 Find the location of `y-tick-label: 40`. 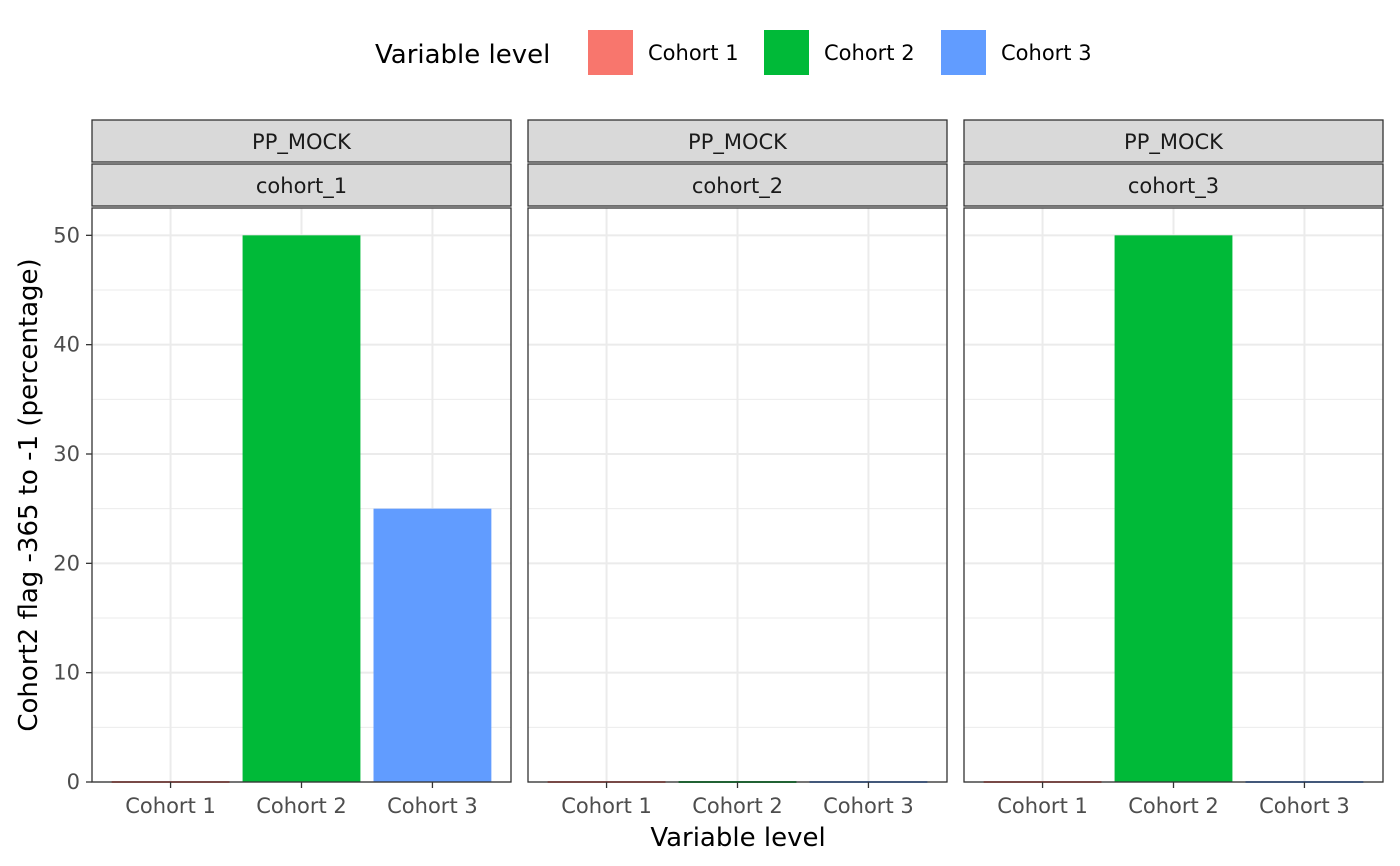

y-tick-label: 40 is located at coordinates (66, 345).